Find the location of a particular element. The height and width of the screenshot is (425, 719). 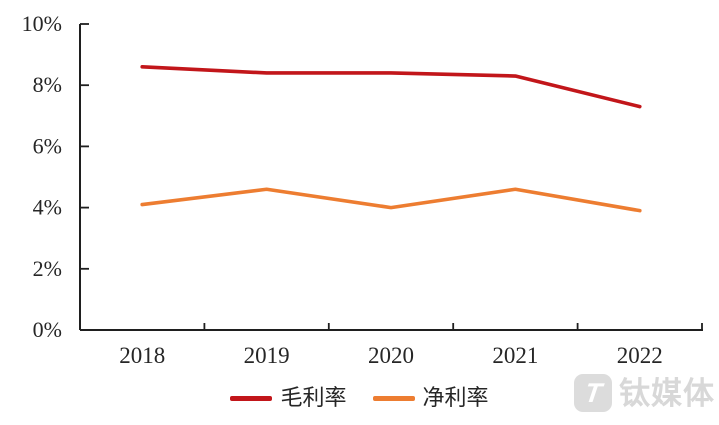

x-tick-label: 2018 is located at coordinates (142, 355).